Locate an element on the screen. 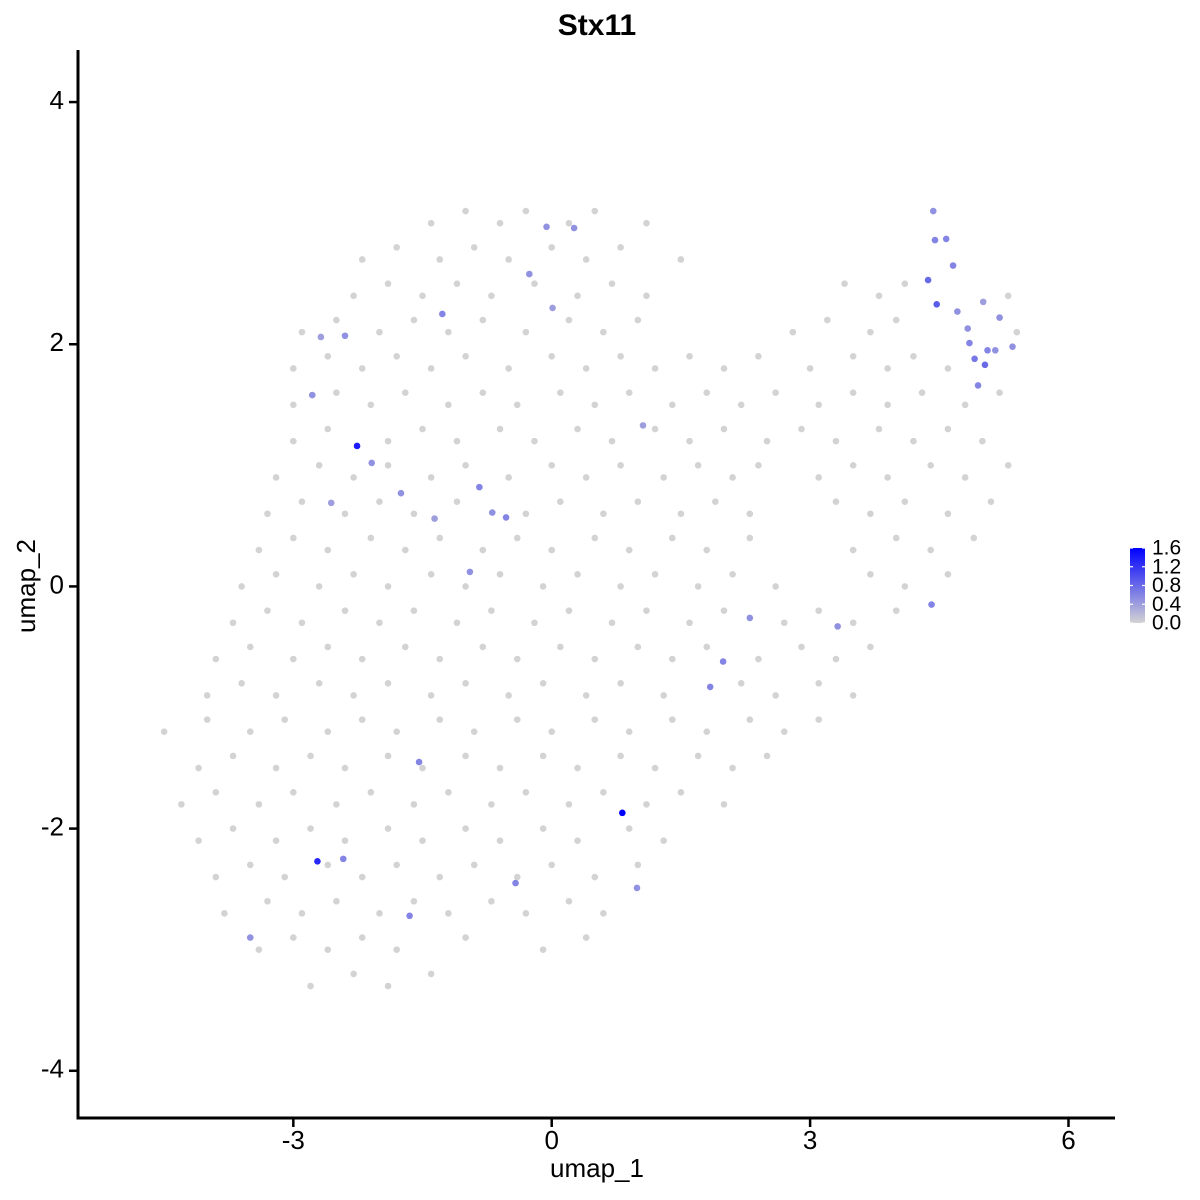 Image resolution: width=1200 pixels, height=1200 pixels. colorbar-tick-label: 0.8 is located at coordinates (1166, 585).